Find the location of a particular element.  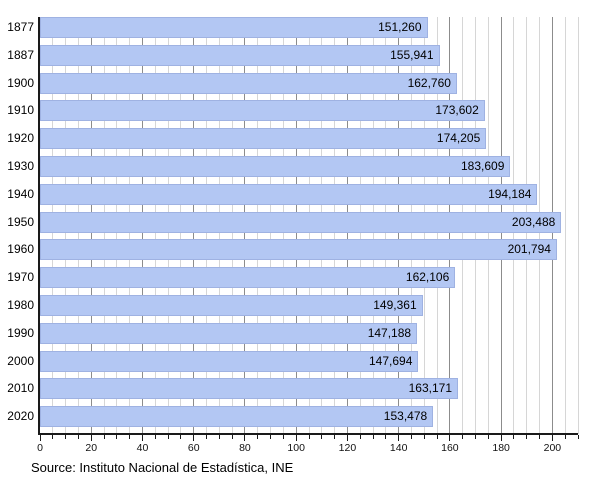

bar: 163,171 is located at coordinates (249, 389).